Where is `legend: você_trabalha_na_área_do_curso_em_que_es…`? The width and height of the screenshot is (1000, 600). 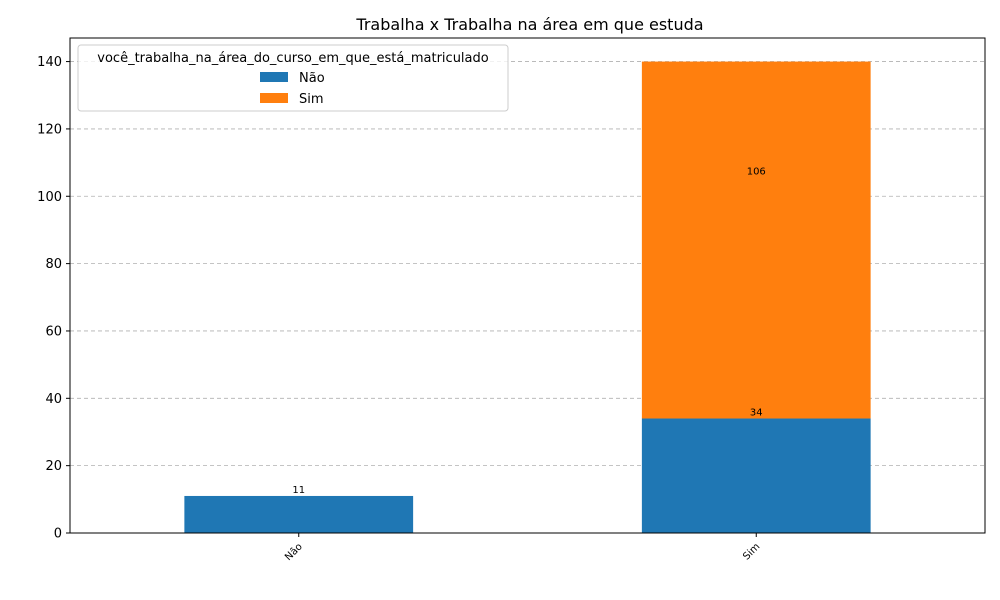 legend: você_trabalha_na_área_do_curso_em_que_es… is located at coordinates (293, 78).